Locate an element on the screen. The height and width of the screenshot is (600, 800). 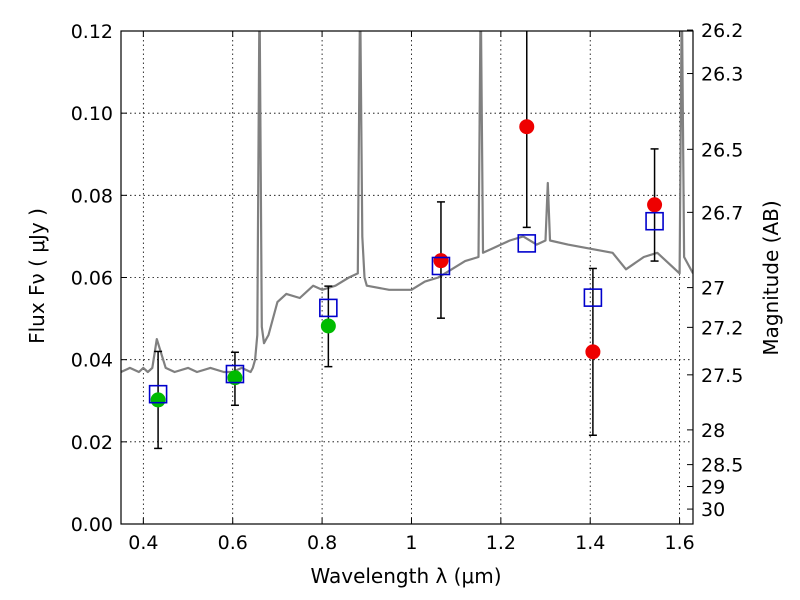
magnitude-tick-label: 30 is located at coordinates (713, 510).